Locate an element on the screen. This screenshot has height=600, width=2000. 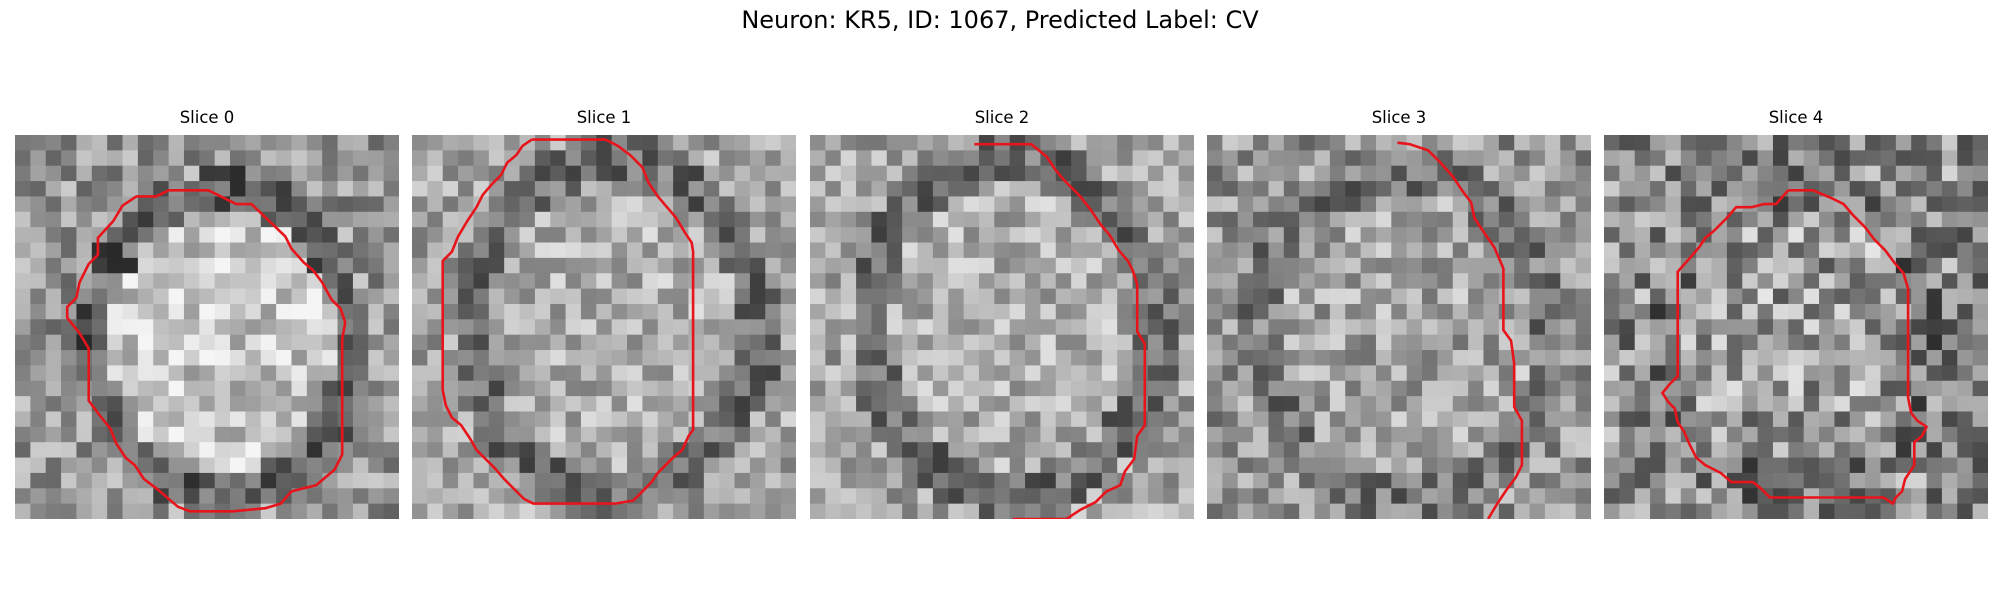
panel-title: Slice 0 is located at coordinates (207, 117).